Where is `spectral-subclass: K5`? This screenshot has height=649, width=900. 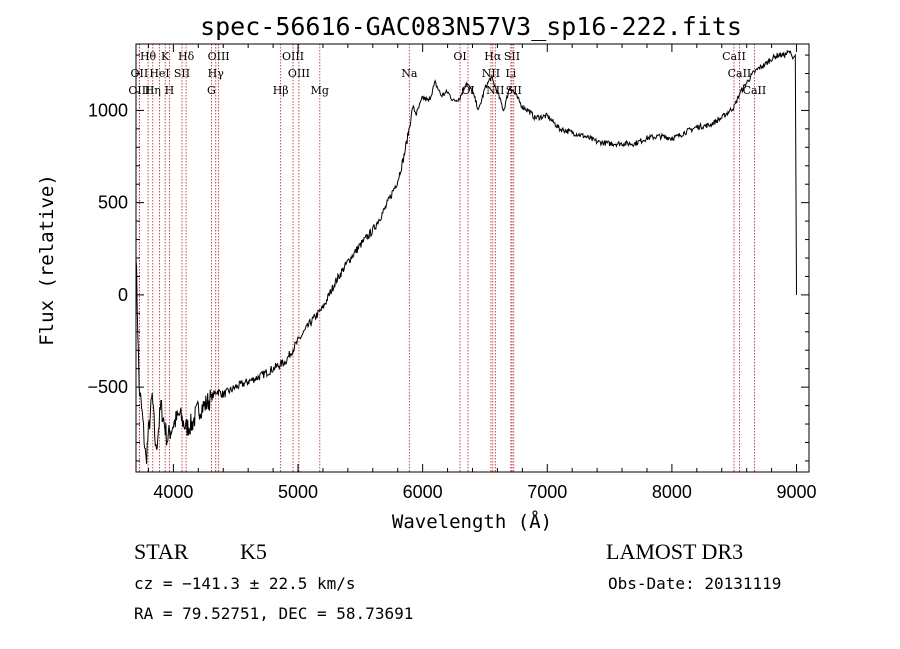
spectral-subclass: K5 is located at coordinates (253, 551).